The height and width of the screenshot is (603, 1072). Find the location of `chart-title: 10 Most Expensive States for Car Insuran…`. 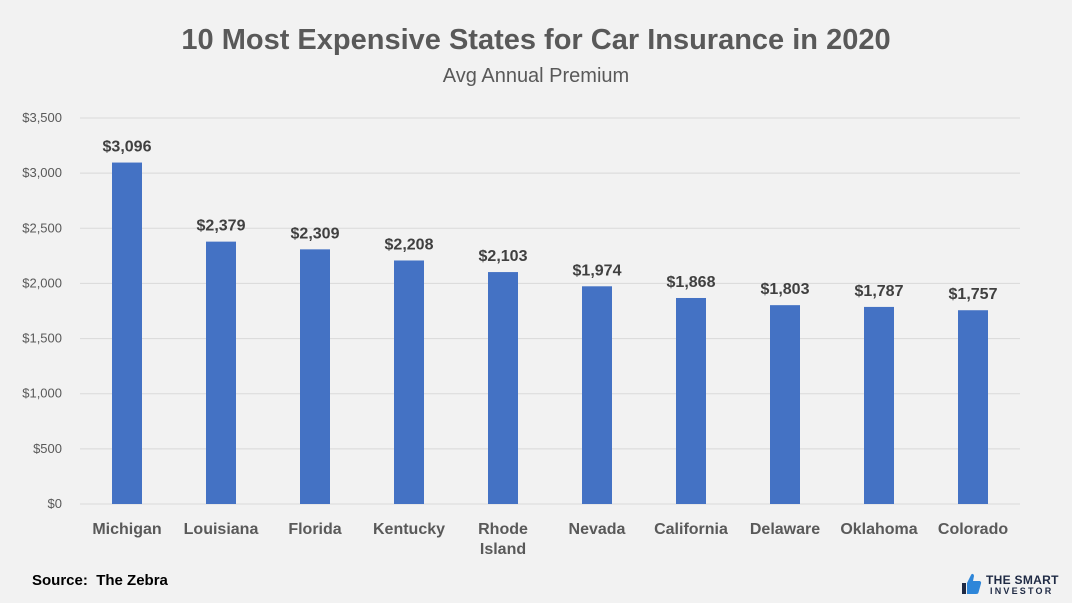

chart-title: 10 Most Expensive States for Car Insuran… is located at coordinates (536, 40).